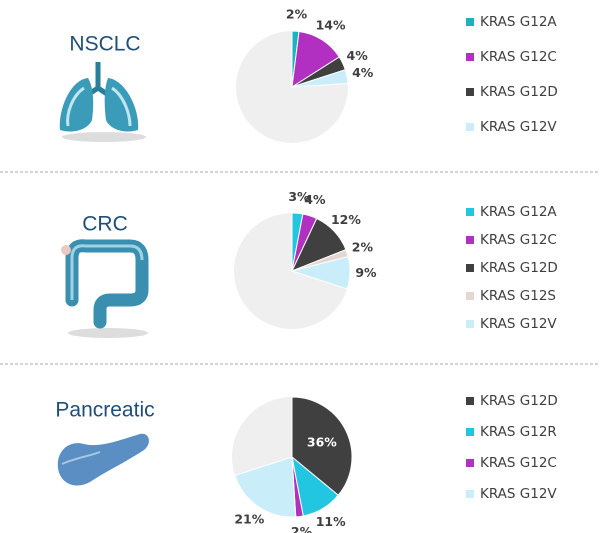 The image size is (600, 533). Describe the element at coordinates (322, 441) in the screenshot. I see `value-label: 36%` at that location.